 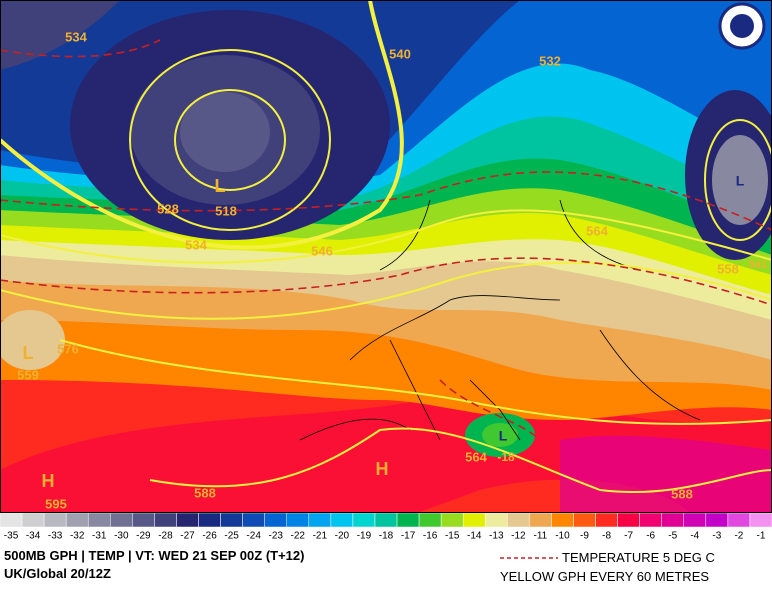 I want to click on colorbar-label: -18, so click(x=386, y=536).